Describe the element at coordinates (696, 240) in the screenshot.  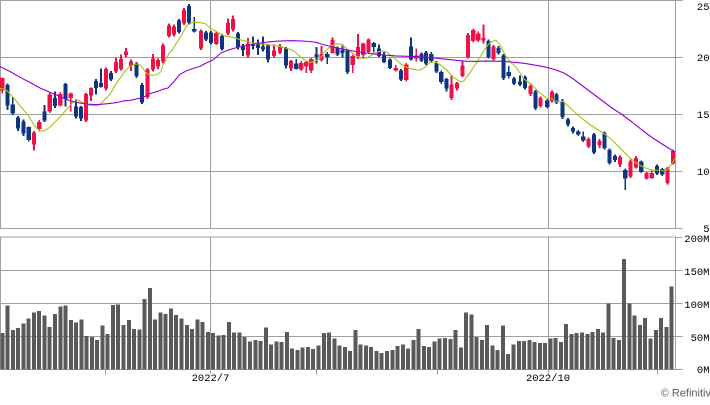
I see `svg-text: 200M` at that location.